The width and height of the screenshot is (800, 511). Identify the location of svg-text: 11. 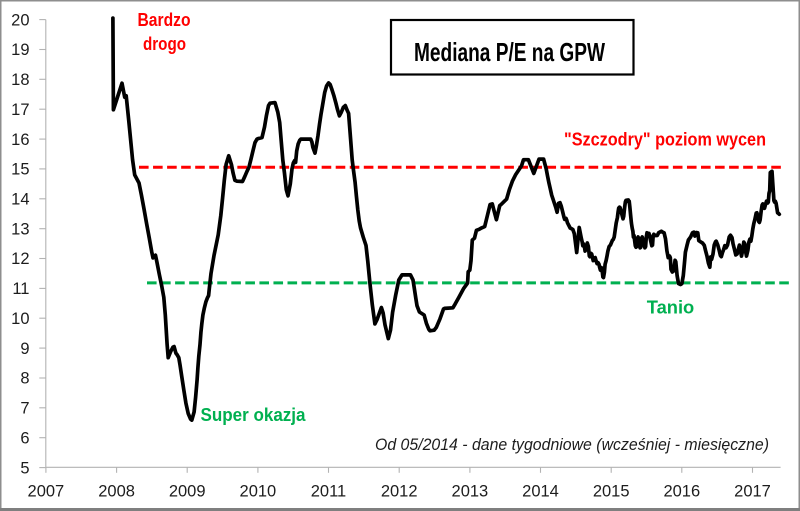
(20, 289).